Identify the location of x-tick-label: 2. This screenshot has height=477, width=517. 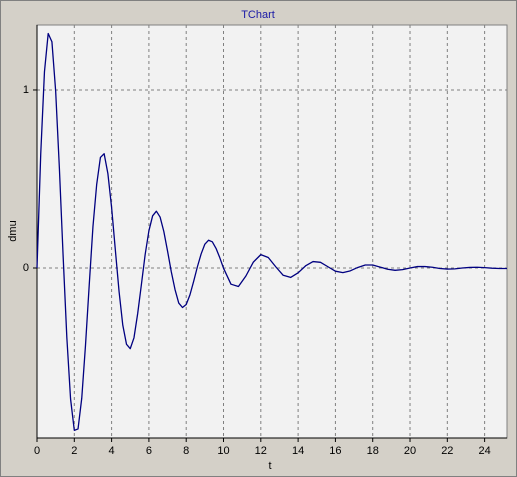
(74, 451).